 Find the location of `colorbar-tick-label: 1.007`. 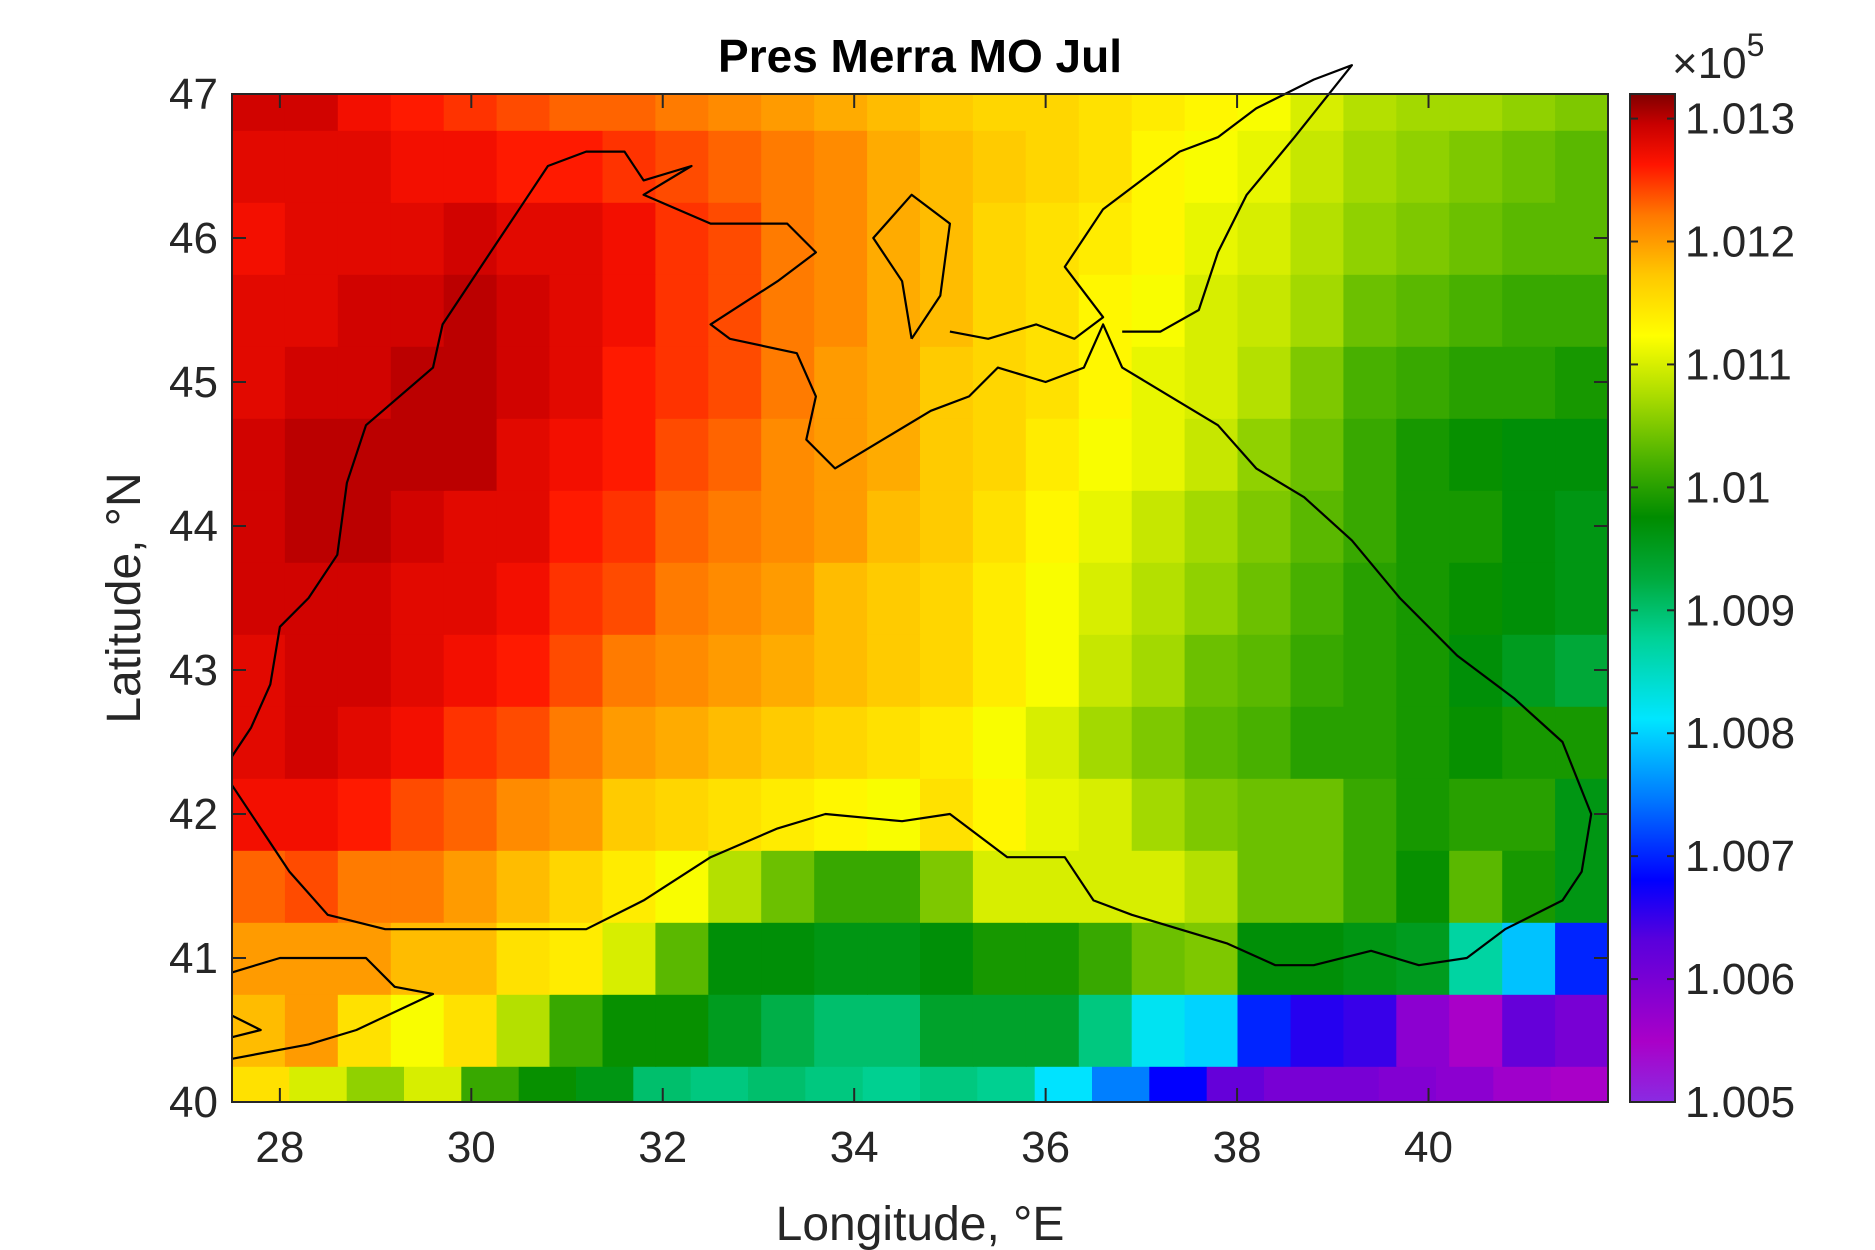

colorbar-tick-label: 1.007 is located at coordinates (1740, 856).